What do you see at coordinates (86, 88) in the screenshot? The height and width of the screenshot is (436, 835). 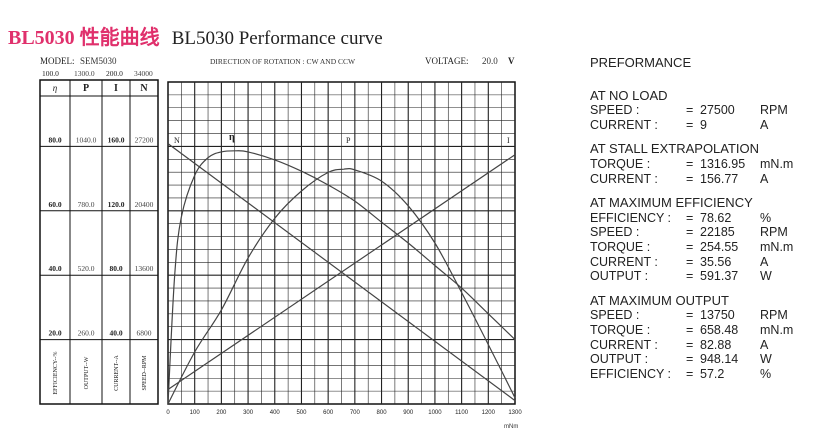 I see `table-col-header: P` at bounding box center [86, 88].